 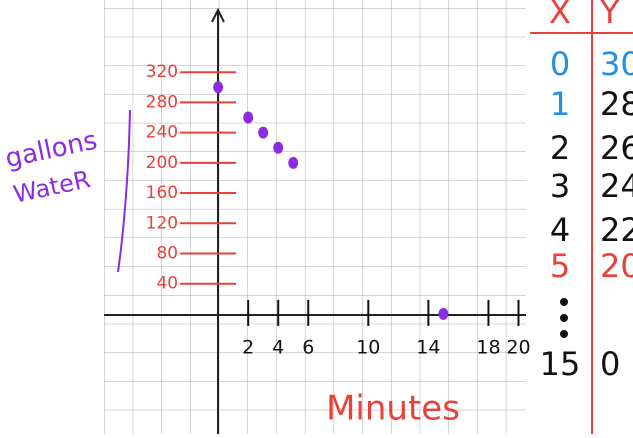 What do you see at coordinates (560, 104) in the screenshot?
I see `table-cell: 1` at bounding box center [560, 104].